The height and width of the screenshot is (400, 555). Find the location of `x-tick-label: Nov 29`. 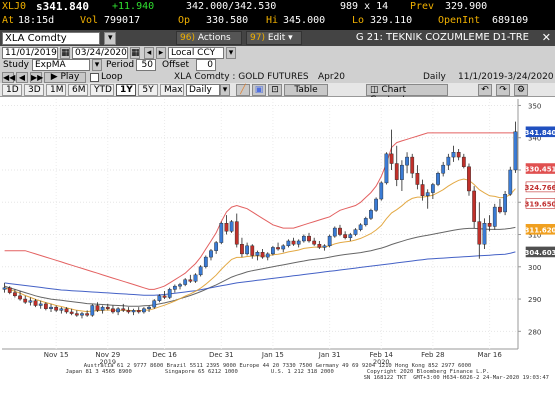

x-tick-label: Nov 29 is located at coordinates (107, 355).